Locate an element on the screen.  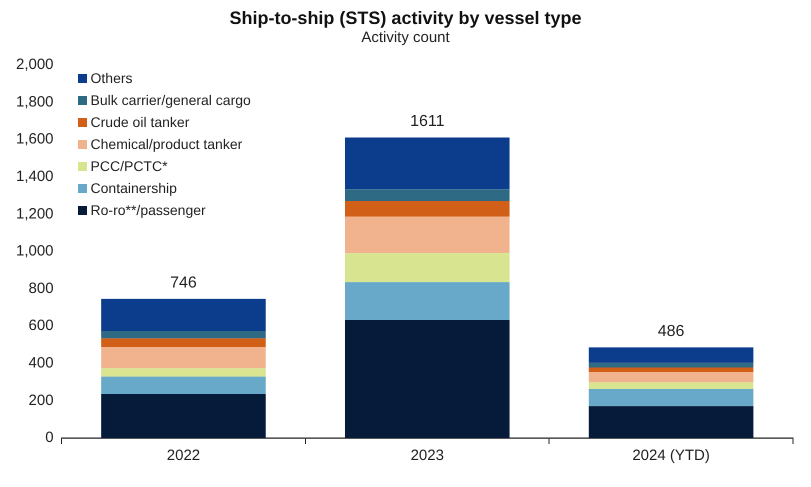
legend-label: Others is located at coordinates (111, 78).